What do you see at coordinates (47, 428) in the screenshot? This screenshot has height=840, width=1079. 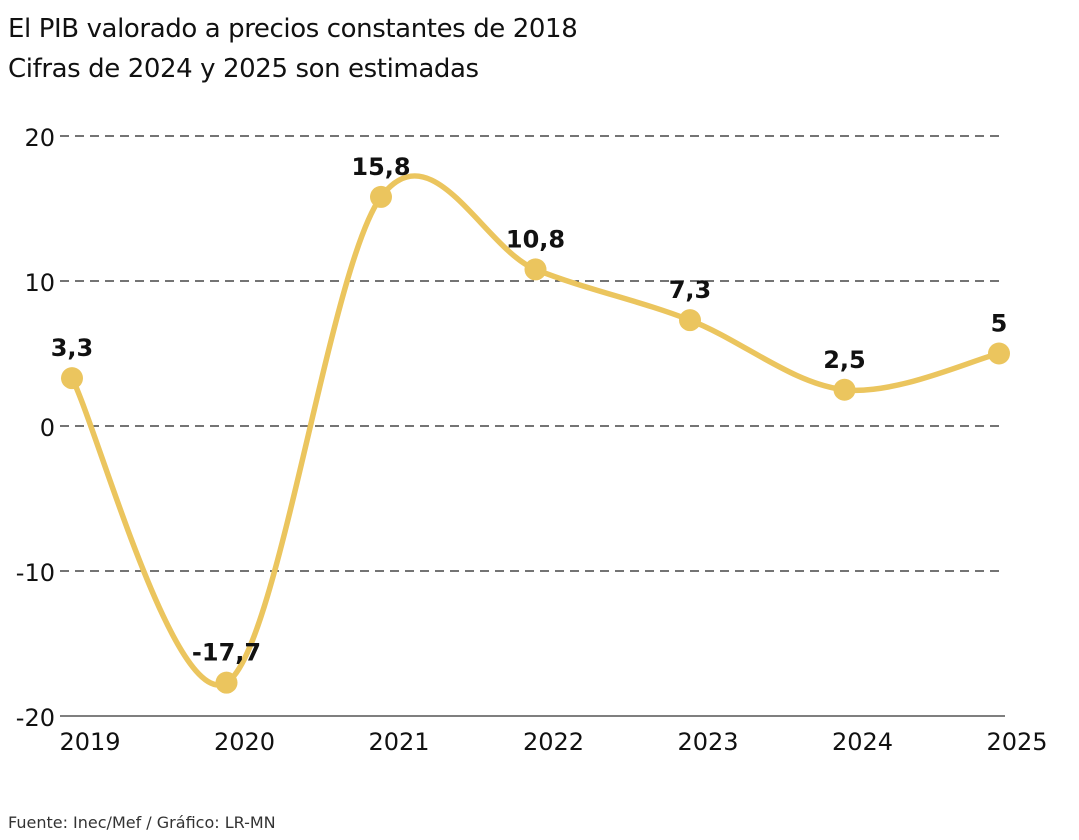 I see `y-tick-label: 0` at bounding box center [47, 428].